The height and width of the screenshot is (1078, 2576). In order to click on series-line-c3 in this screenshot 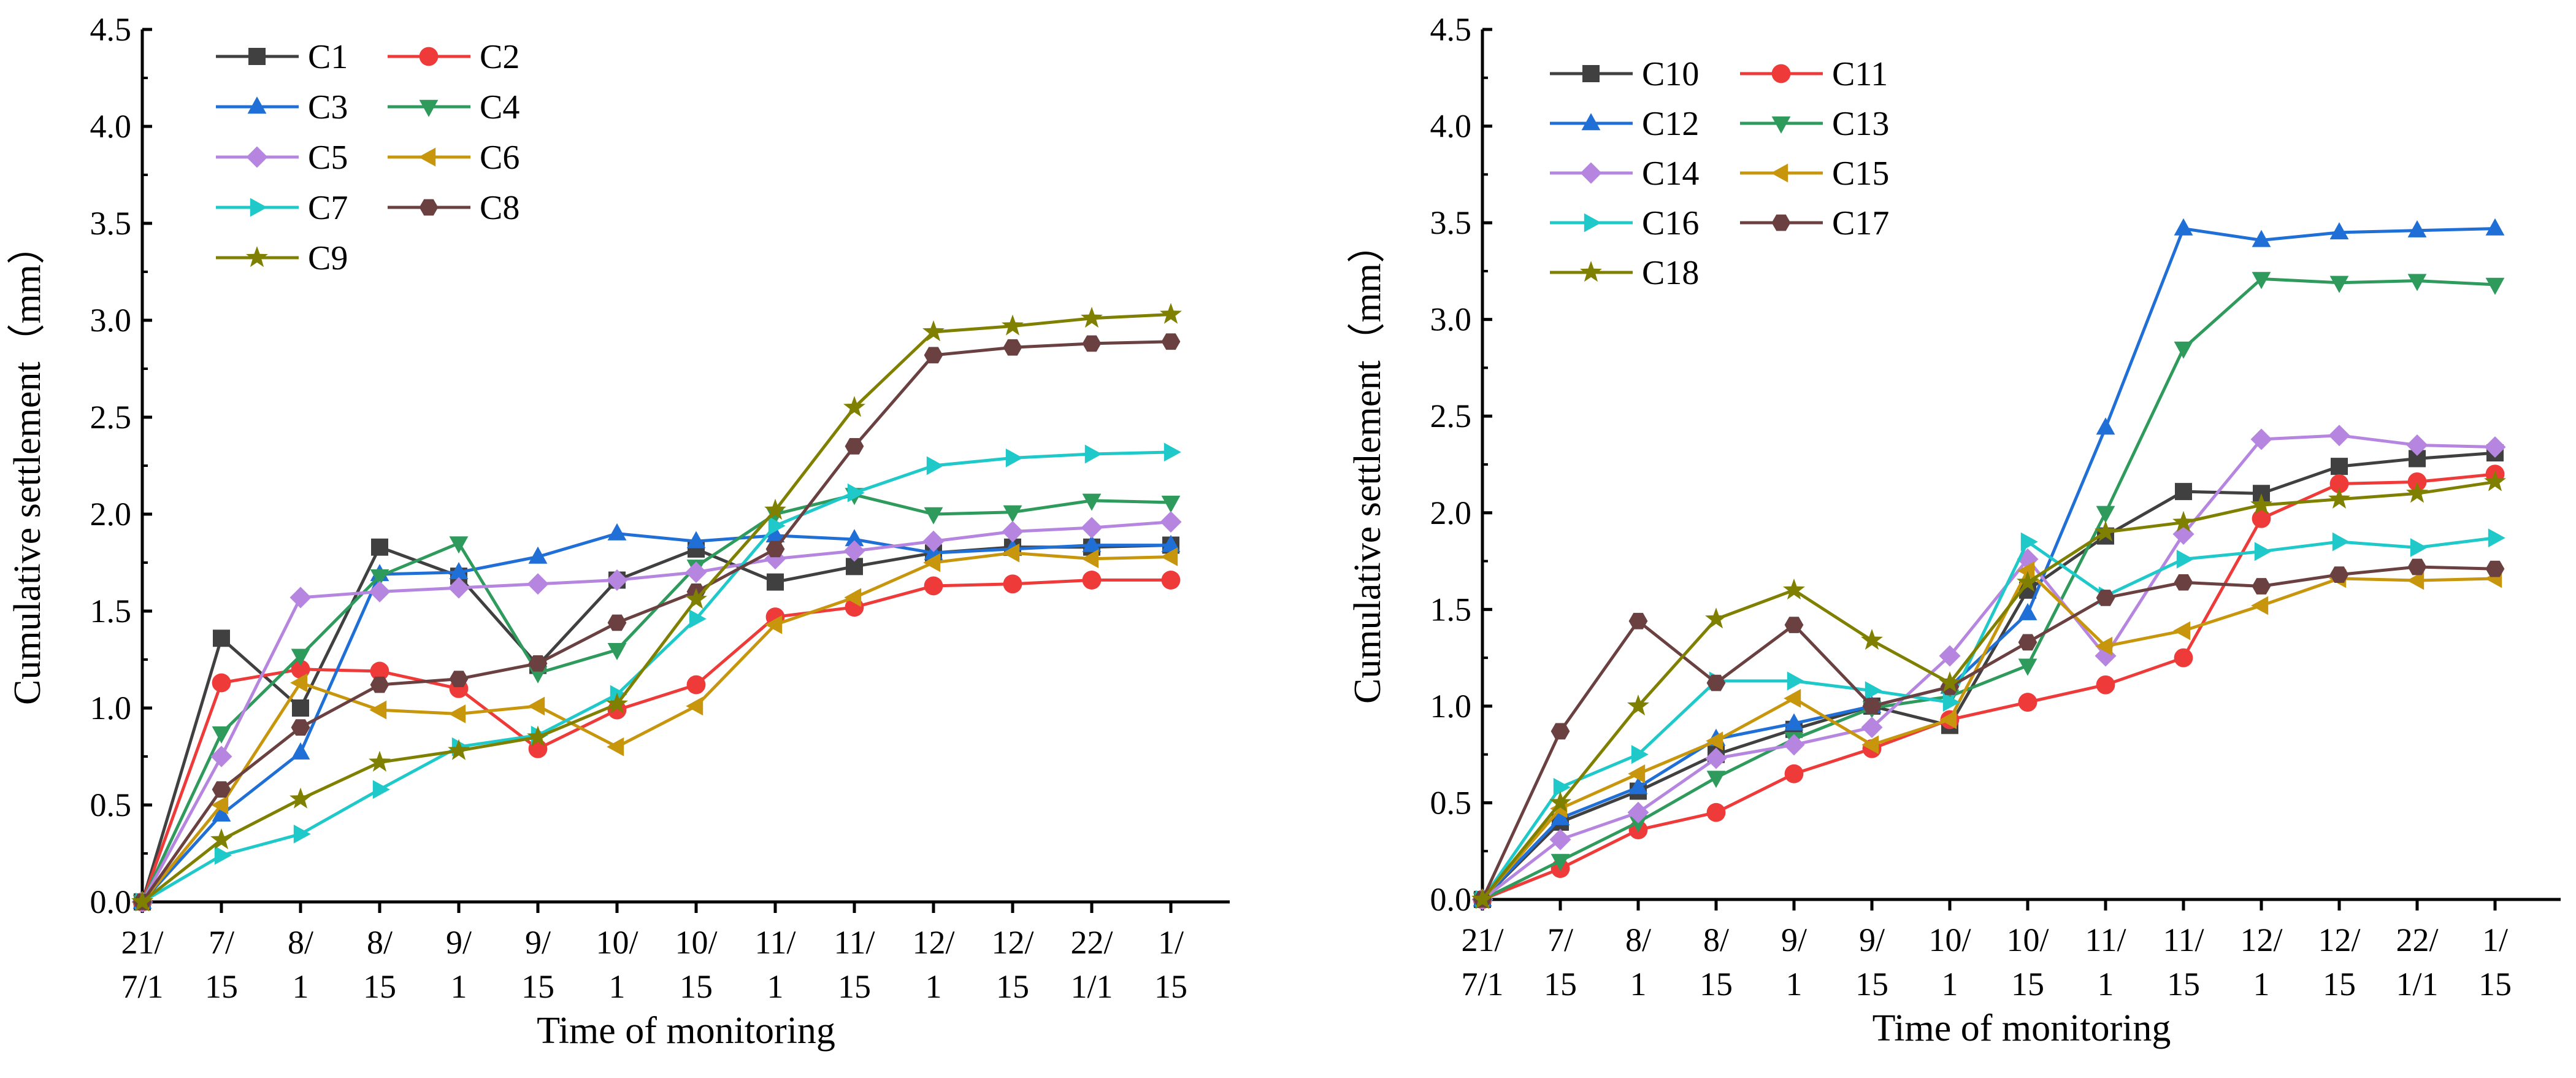, I will do `click(656, 717)`.